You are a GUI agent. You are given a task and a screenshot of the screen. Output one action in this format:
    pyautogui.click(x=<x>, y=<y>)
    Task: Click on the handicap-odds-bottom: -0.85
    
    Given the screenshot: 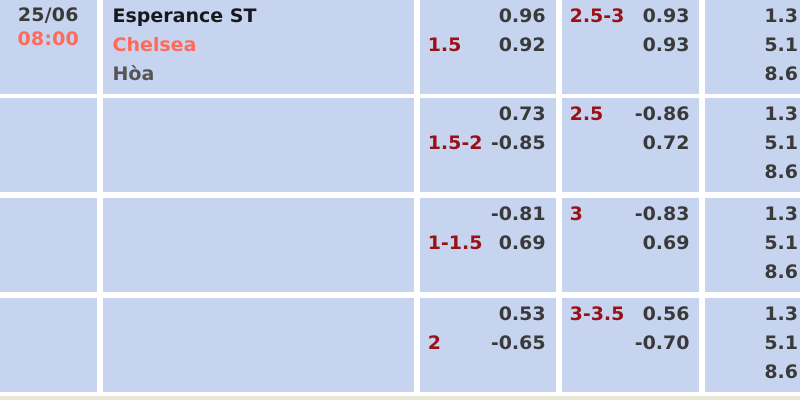 What is the action you would take?
    pyautogui.click(x=518, y=143)
    